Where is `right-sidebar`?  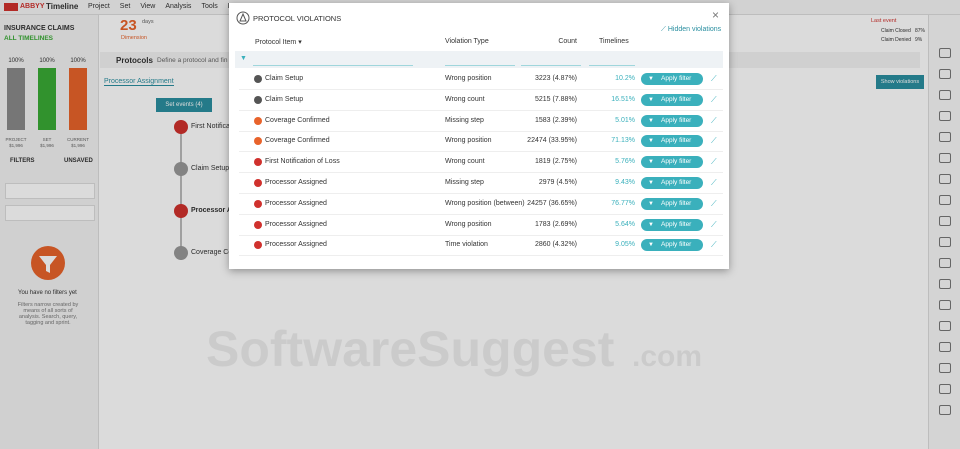 right-sidebar is located at coordinates (944, 232).